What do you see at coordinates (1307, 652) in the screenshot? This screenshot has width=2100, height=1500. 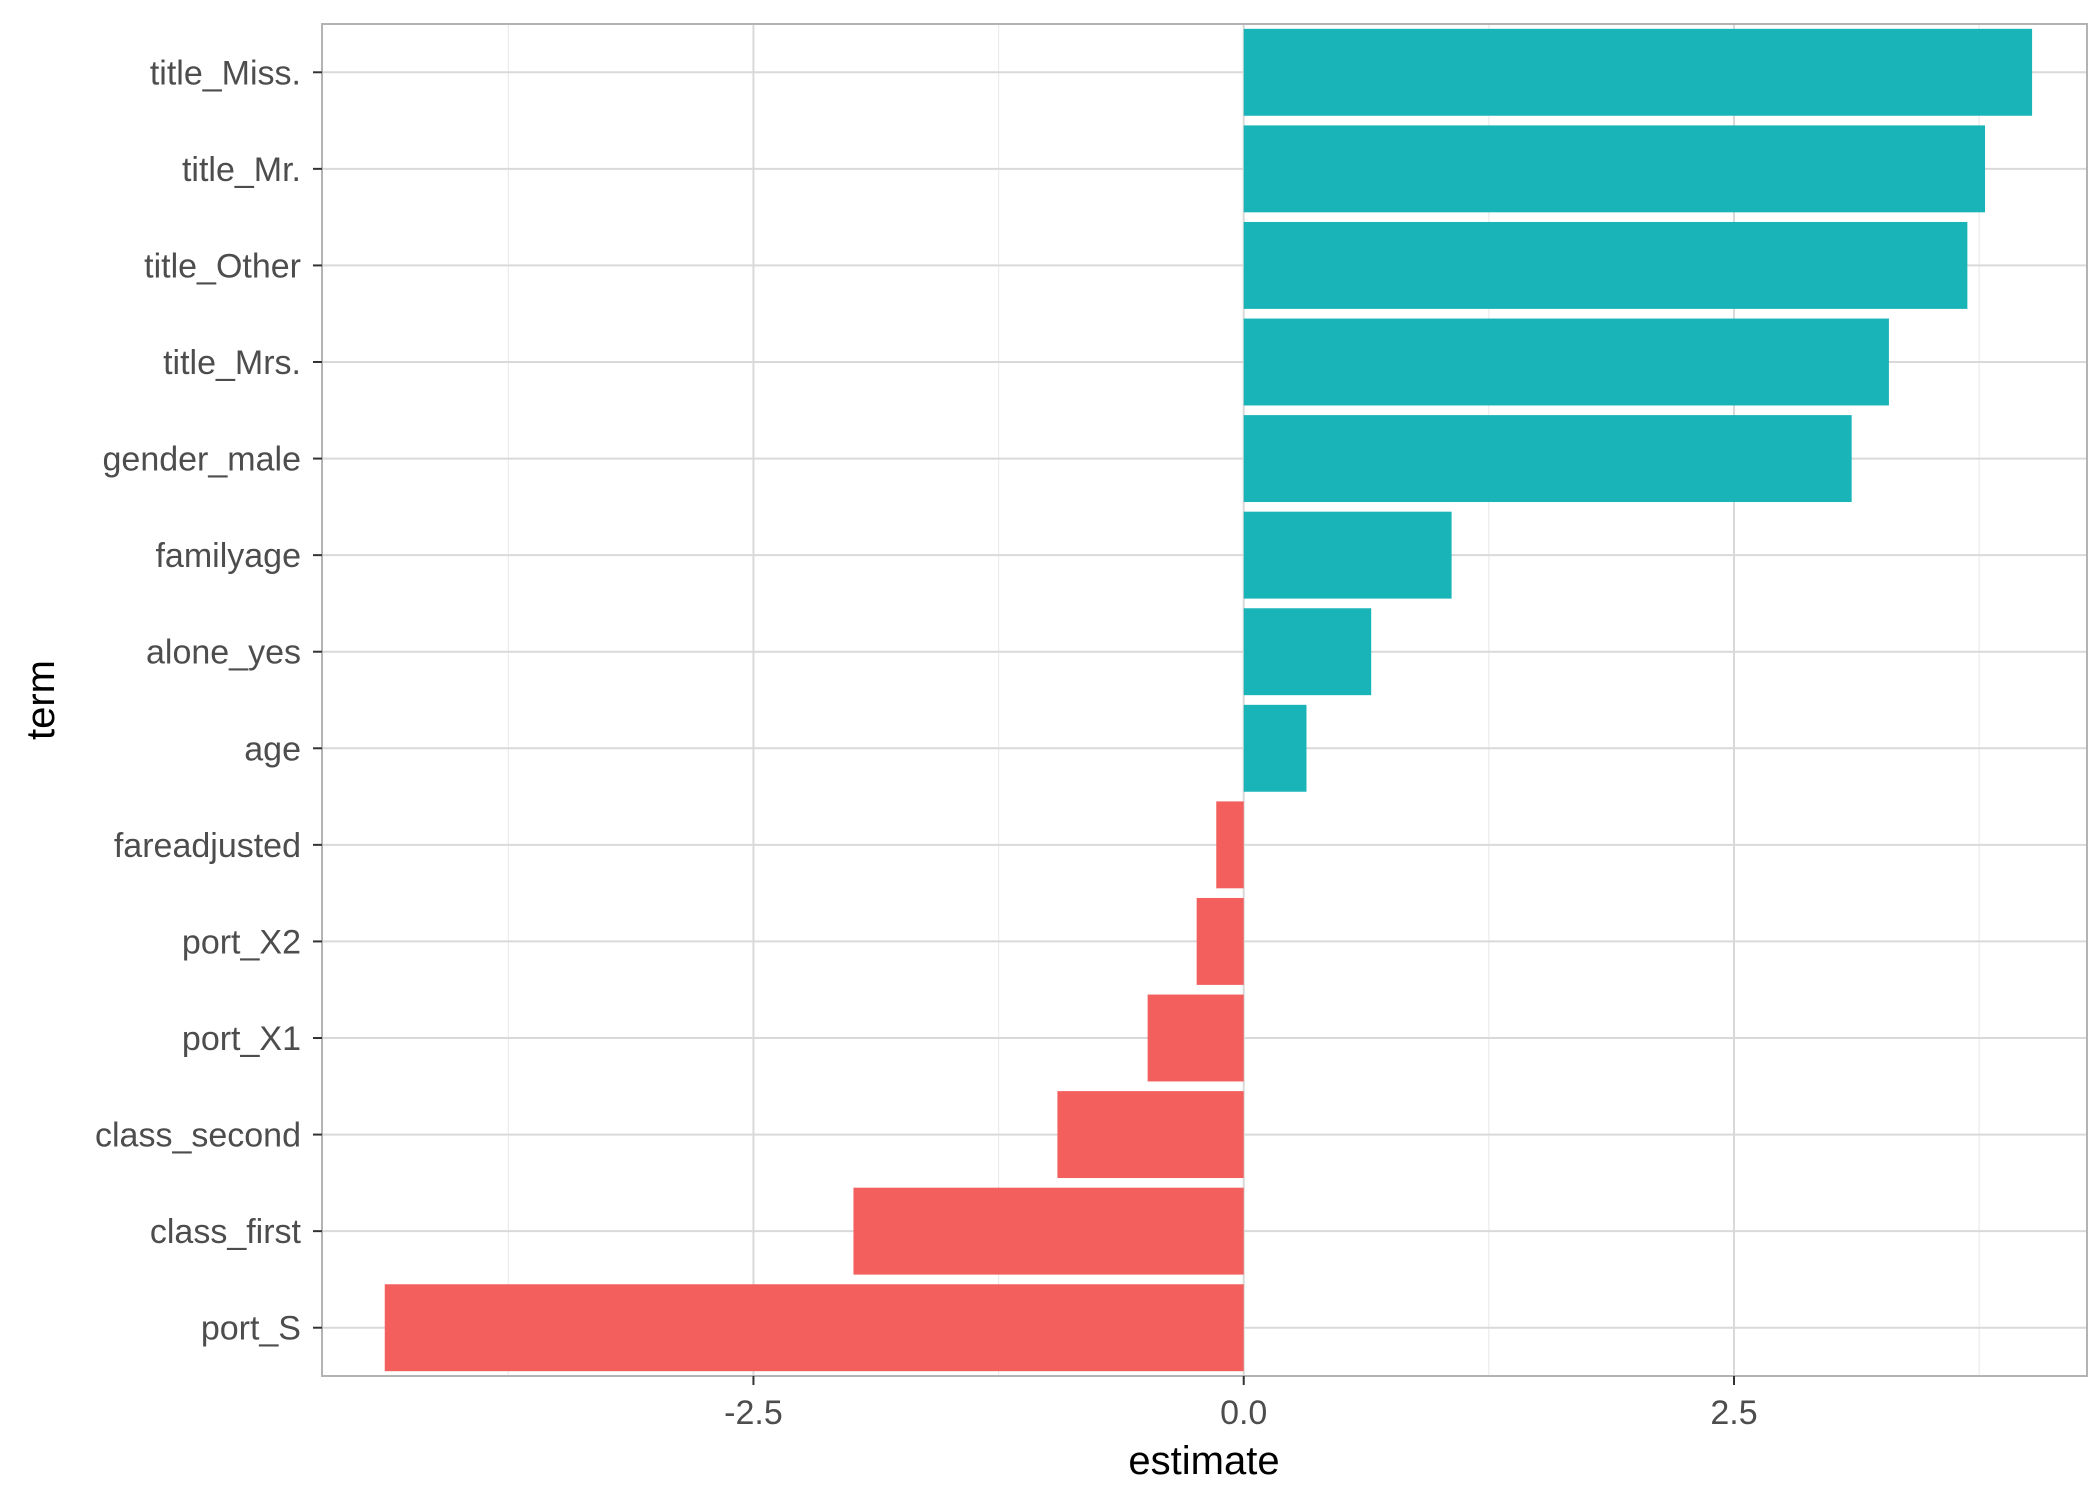 I see `bar-alone-yes` at bounding box center [1307, 652].